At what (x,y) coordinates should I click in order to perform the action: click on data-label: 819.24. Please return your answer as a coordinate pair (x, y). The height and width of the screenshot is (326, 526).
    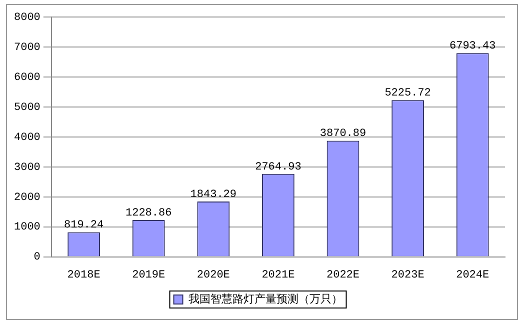
    Looking at the image, I should click on (84, 226).